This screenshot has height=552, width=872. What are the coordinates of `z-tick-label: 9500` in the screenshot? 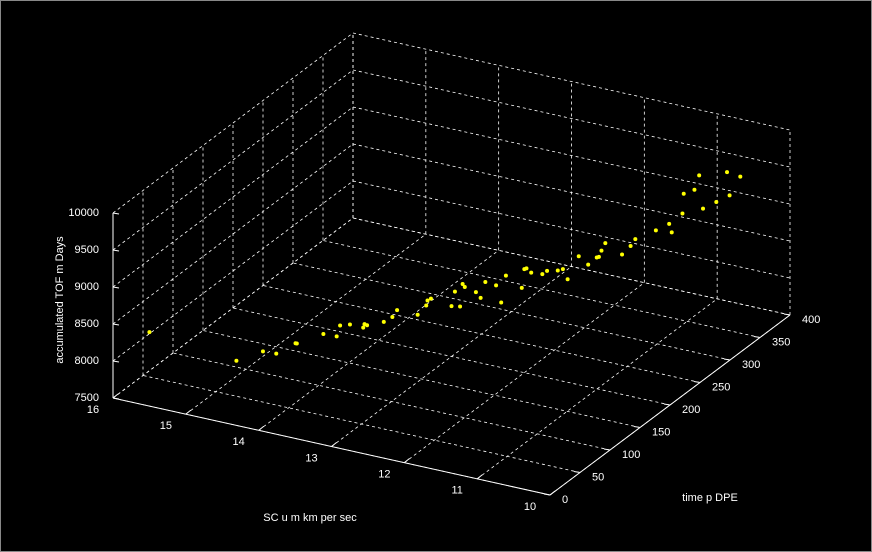 It's located at (87, 250).